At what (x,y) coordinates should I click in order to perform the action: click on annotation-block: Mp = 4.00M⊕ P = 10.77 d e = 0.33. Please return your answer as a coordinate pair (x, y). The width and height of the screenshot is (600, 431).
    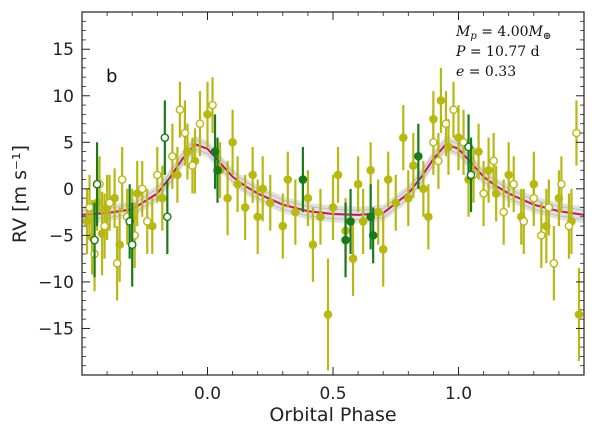
    Looking at the image, I should click on (503, 52).